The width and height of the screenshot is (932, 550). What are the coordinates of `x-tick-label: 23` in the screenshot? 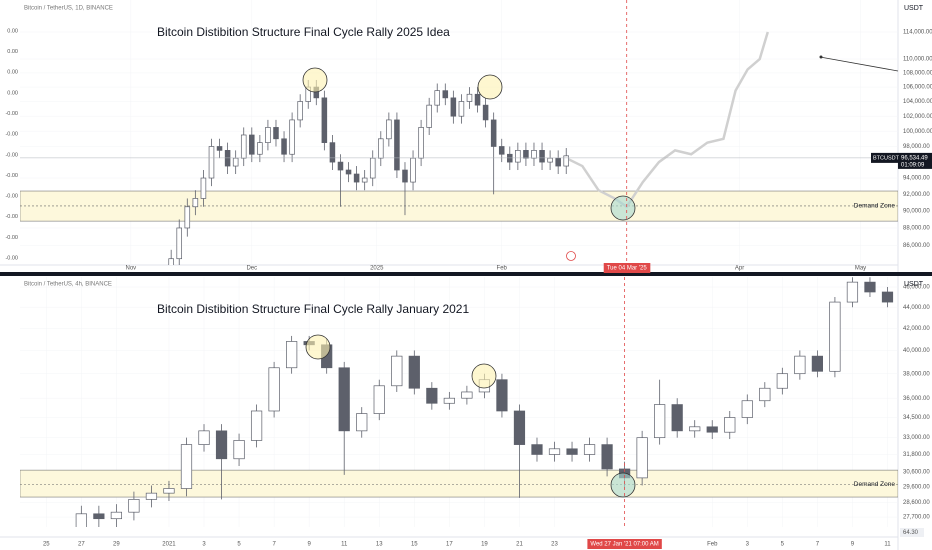 It's located at (554, 545).